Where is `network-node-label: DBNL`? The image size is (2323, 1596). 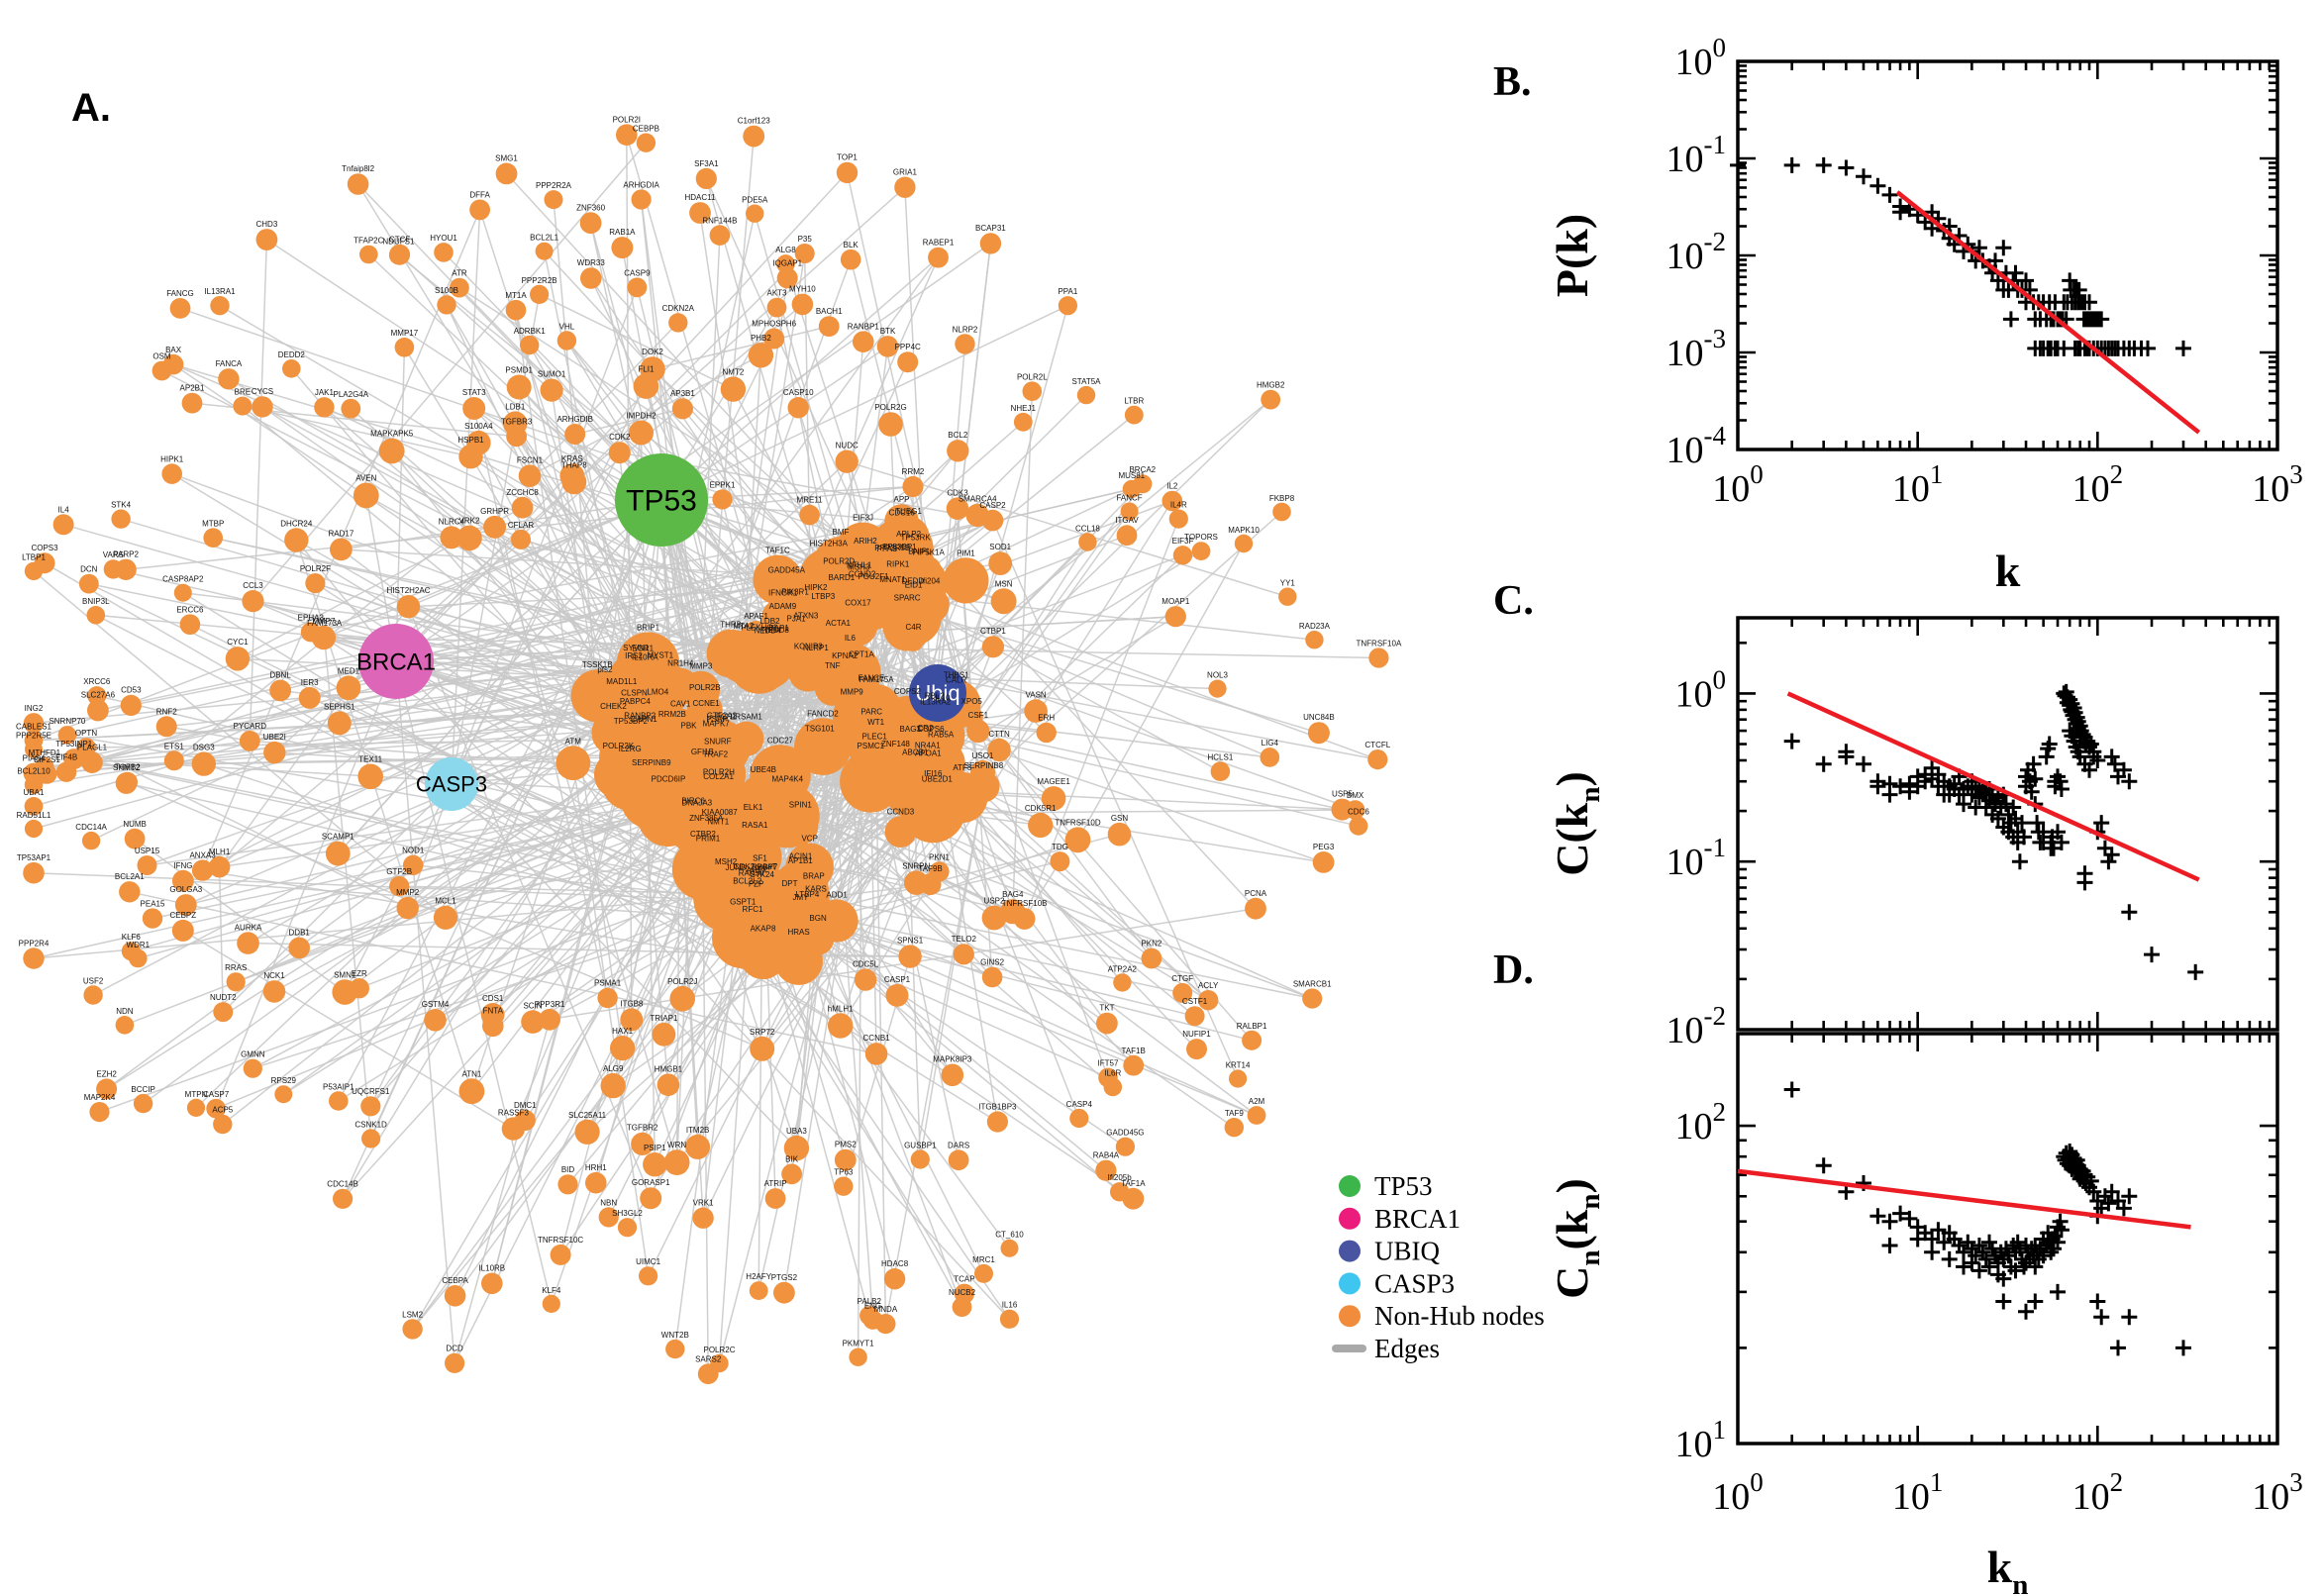
network-node-label: DBNL is located at coordinates (280, 675).